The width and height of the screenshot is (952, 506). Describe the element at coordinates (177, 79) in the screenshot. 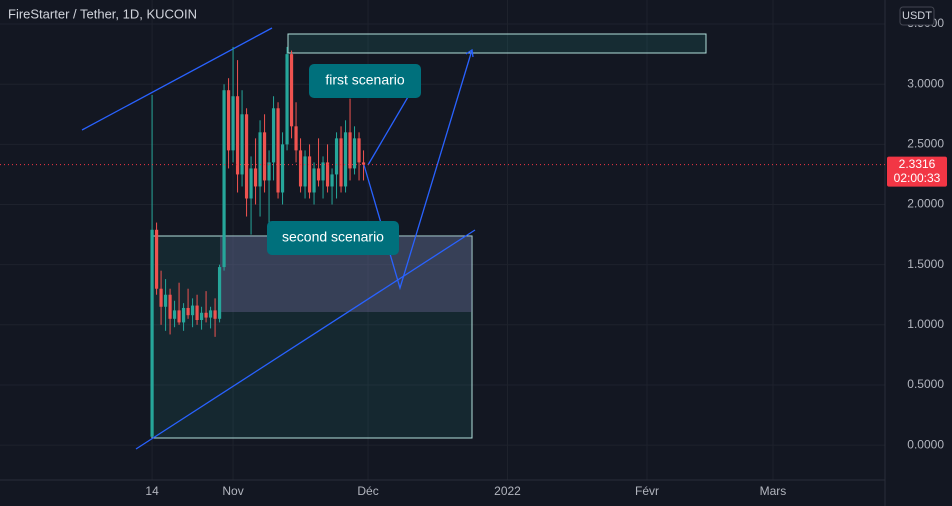

I see `trend-line` at that location.